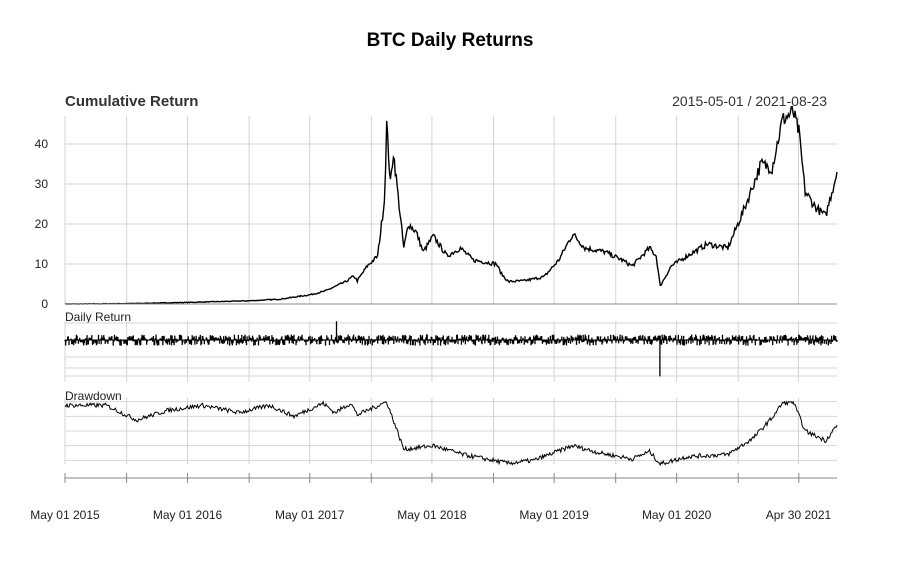 This screenshot has height=569, width=902. I want to click on y-tick-label: 20, so click(42, 224).